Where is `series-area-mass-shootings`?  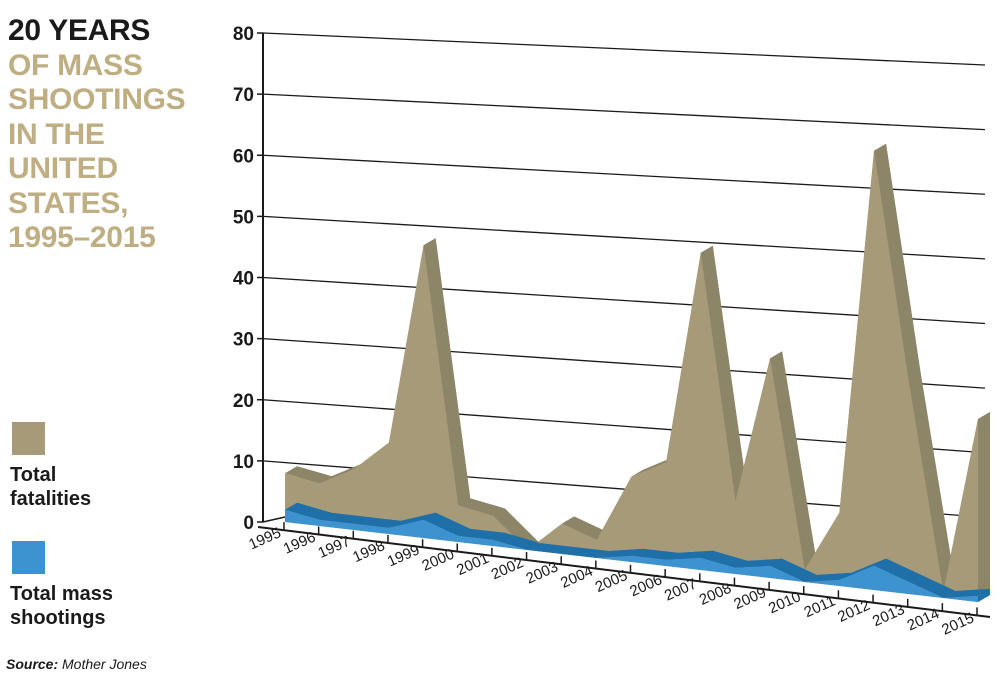
series-area-mass-shootings is located at coordinates (631, 555).